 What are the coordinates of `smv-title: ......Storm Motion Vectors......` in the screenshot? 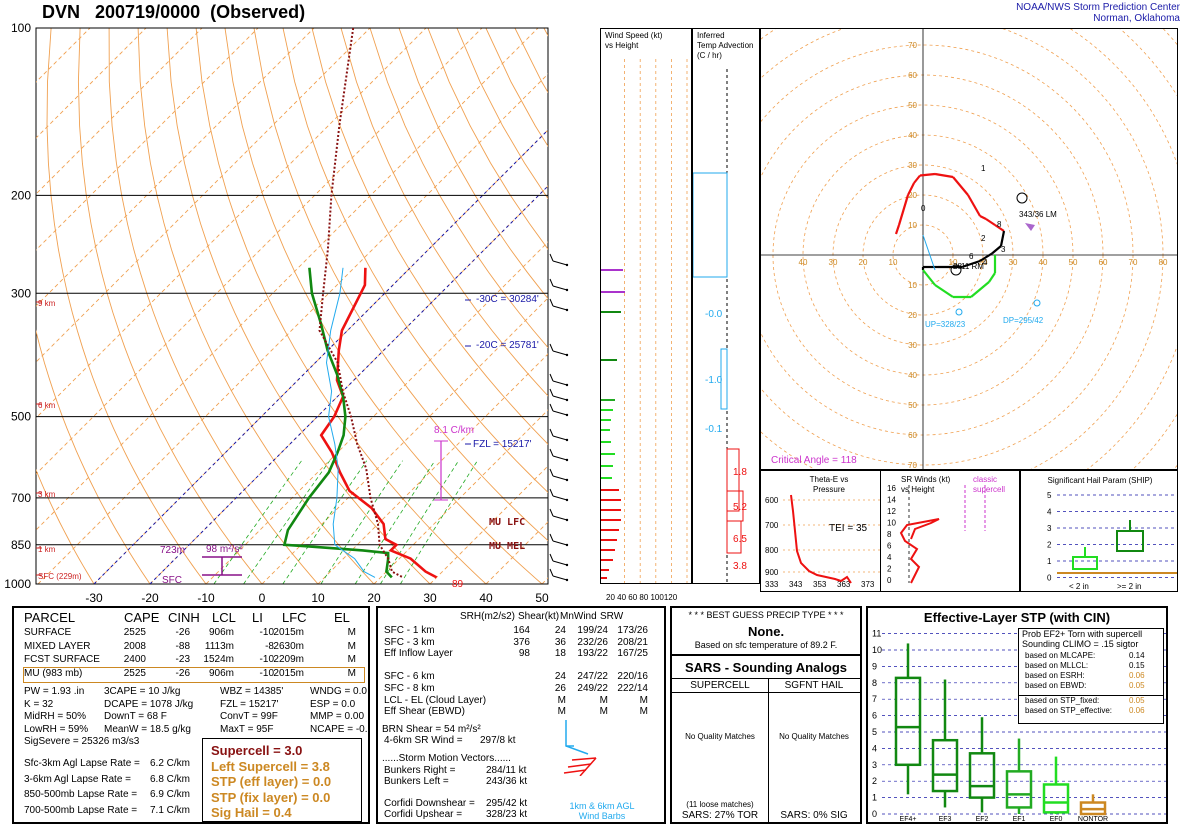 It's located at (446, 758).